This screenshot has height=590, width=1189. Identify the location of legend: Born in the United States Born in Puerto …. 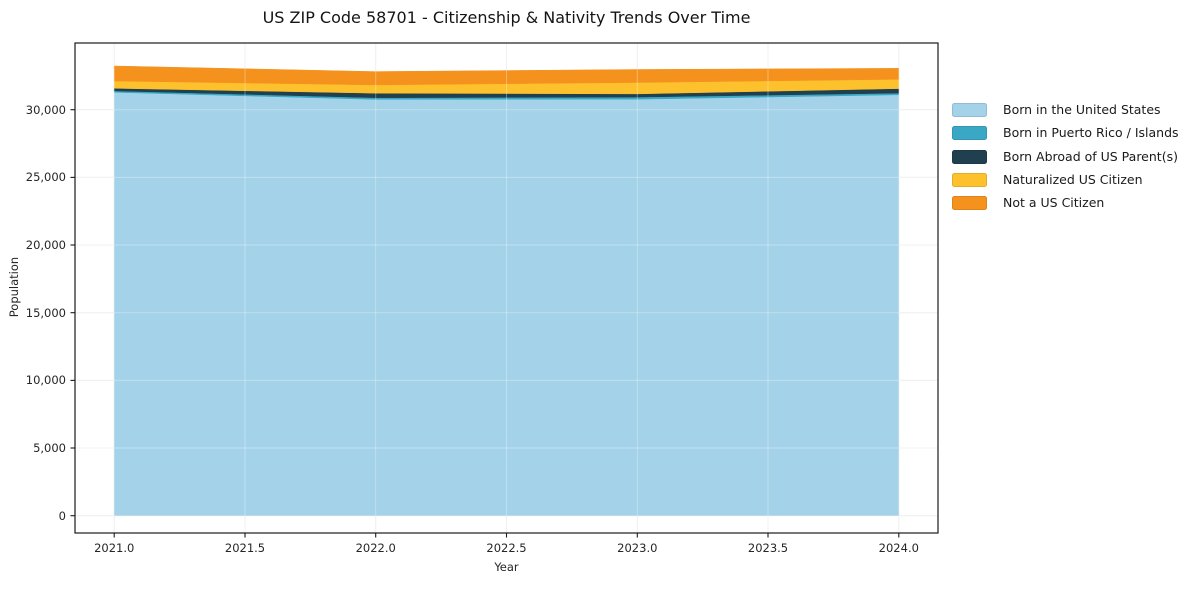
(1065, 161).